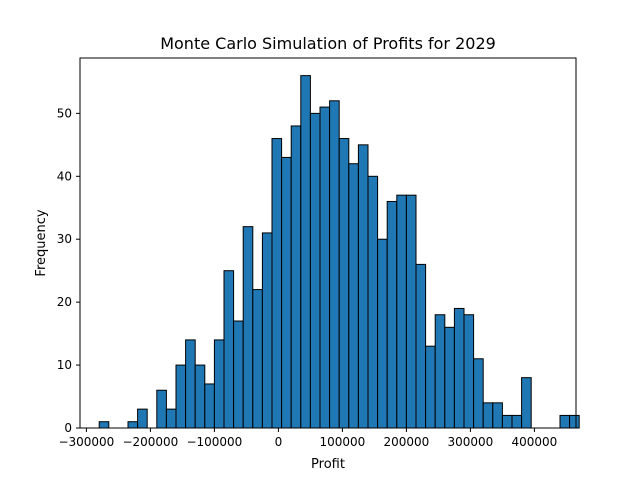 The width and height of the screenshot is (640, 480). Describe the element at coordinates (470, 442) in the screenshot. I see `x-tick-label: 300000` at that location.